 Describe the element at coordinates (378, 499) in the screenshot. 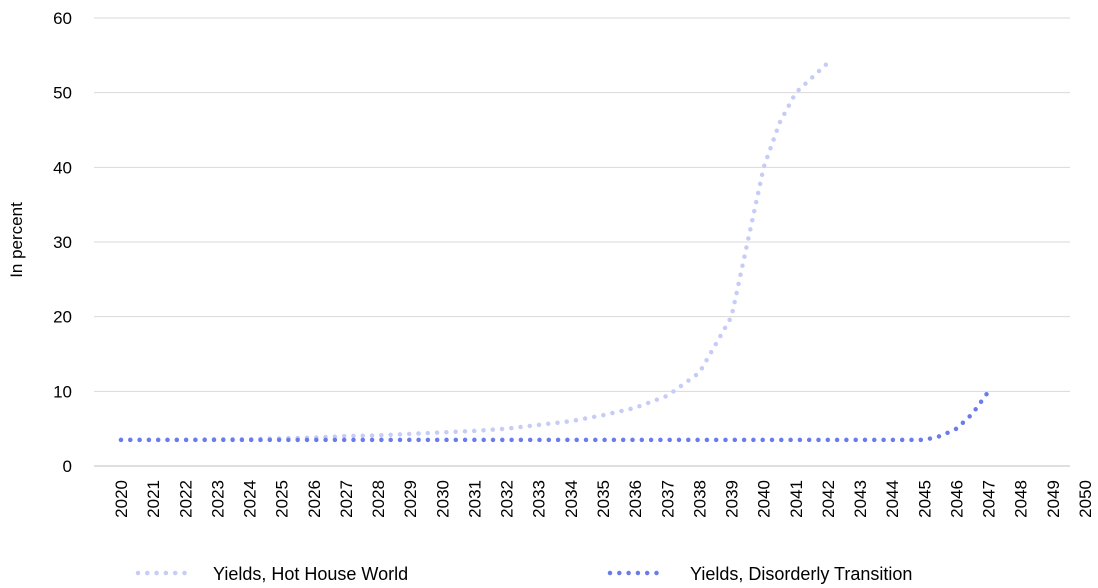

I see `x-tick-label: 2028` at that location.